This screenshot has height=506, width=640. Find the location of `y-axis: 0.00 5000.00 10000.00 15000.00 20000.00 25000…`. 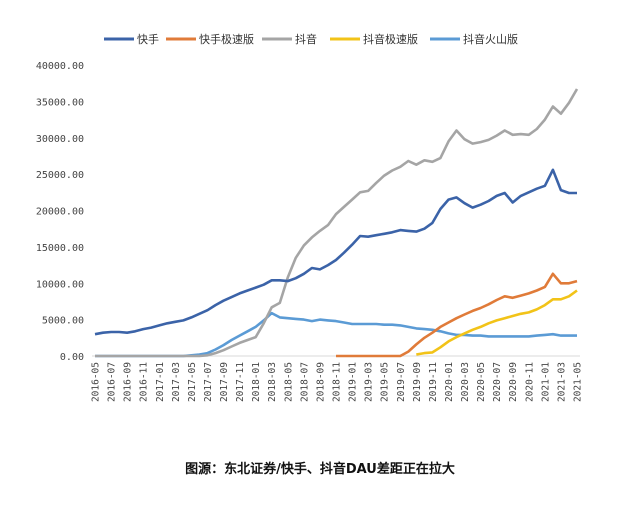

y-axis: 0.00 5000.00 10000.00 15000.00 20000.00 25000… is located at coordinates (60, 212).